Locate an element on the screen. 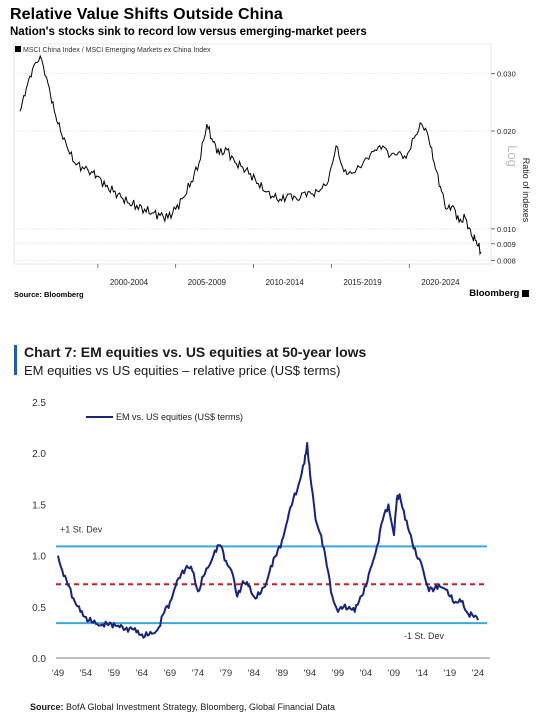  bottom-x-tick-label: '89 is located at coordinates (282, 673).